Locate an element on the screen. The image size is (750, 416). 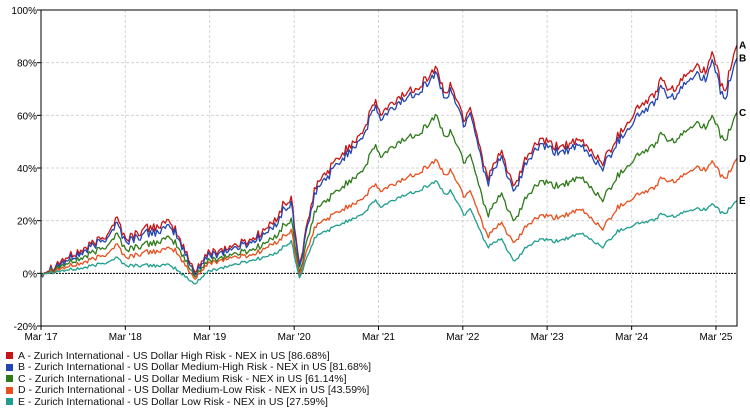
x-tick-label: Mar '17 is located at coordinates (40, 337).